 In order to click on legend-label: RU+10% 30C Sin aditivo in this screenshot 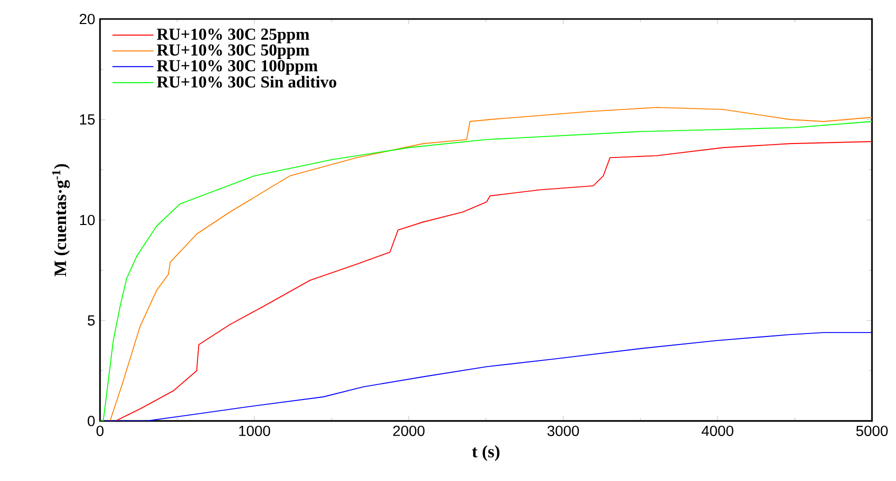, I will do `click(246, 82)`.